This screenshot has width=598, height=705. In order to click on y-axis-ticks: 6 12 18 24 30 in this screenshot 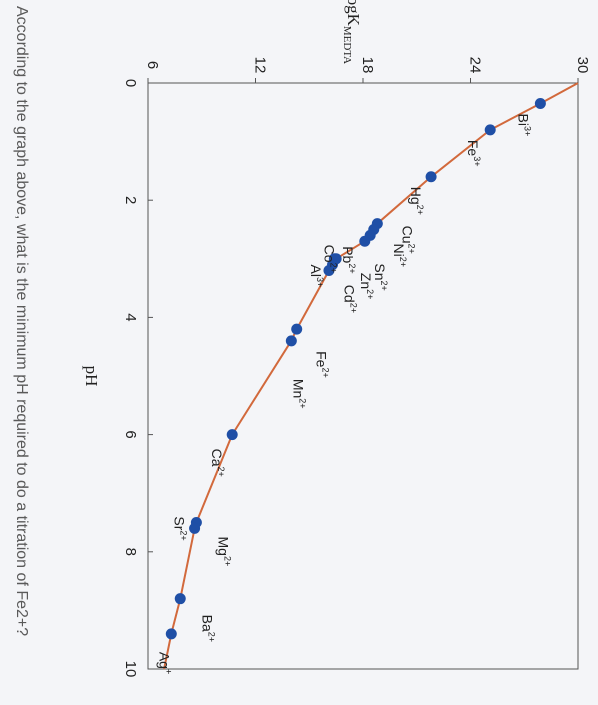, I will do `click(367, 70)`.